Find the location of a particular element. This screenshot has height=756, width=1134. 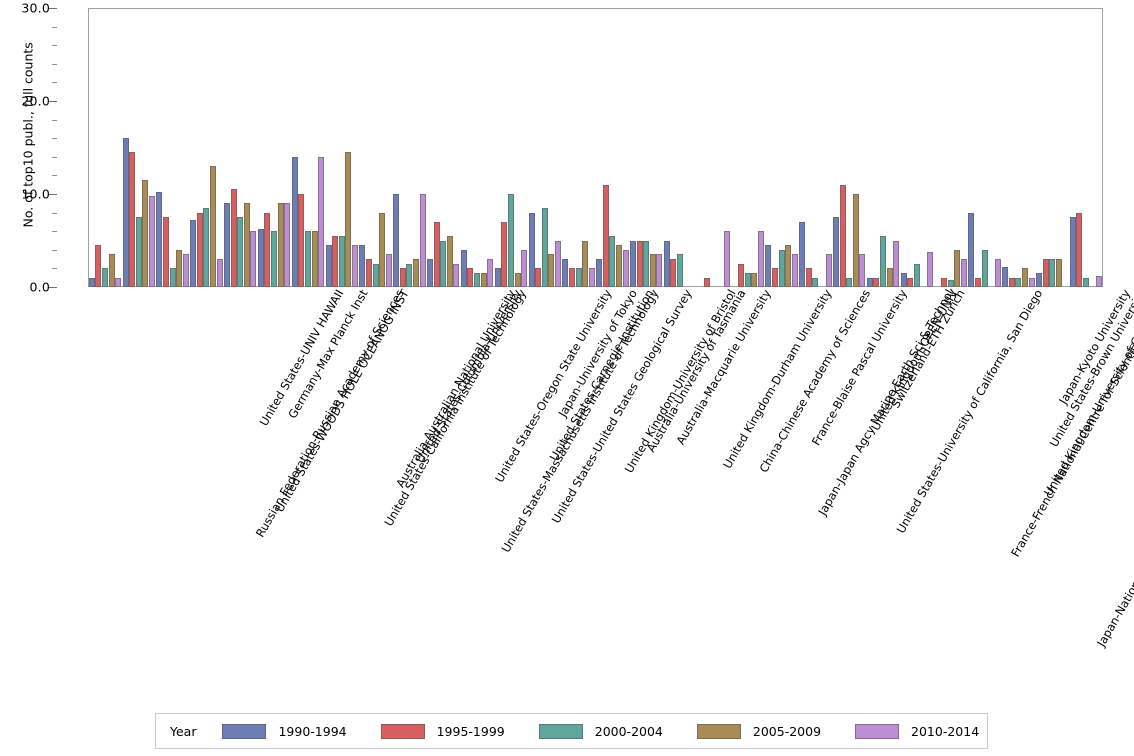

legend-entry: 2005-2009 is located at coordinates (758, 731).